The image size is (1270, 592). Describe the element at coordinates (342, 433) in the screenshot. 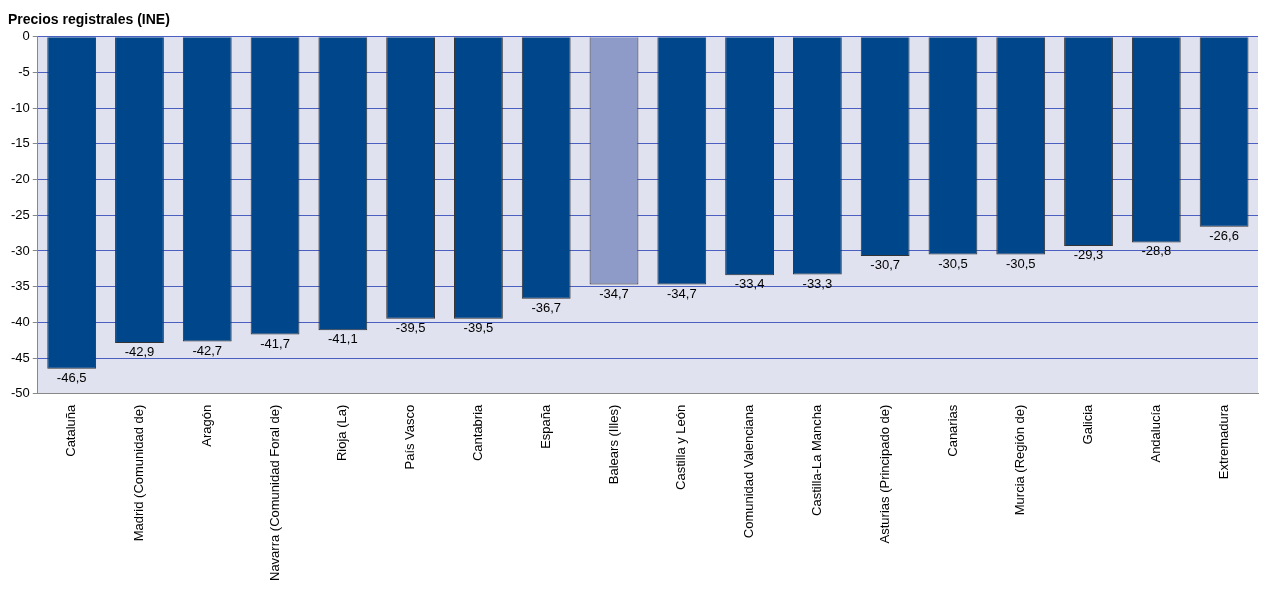

I see `x-tick-label: Rioja (La)` at that location.